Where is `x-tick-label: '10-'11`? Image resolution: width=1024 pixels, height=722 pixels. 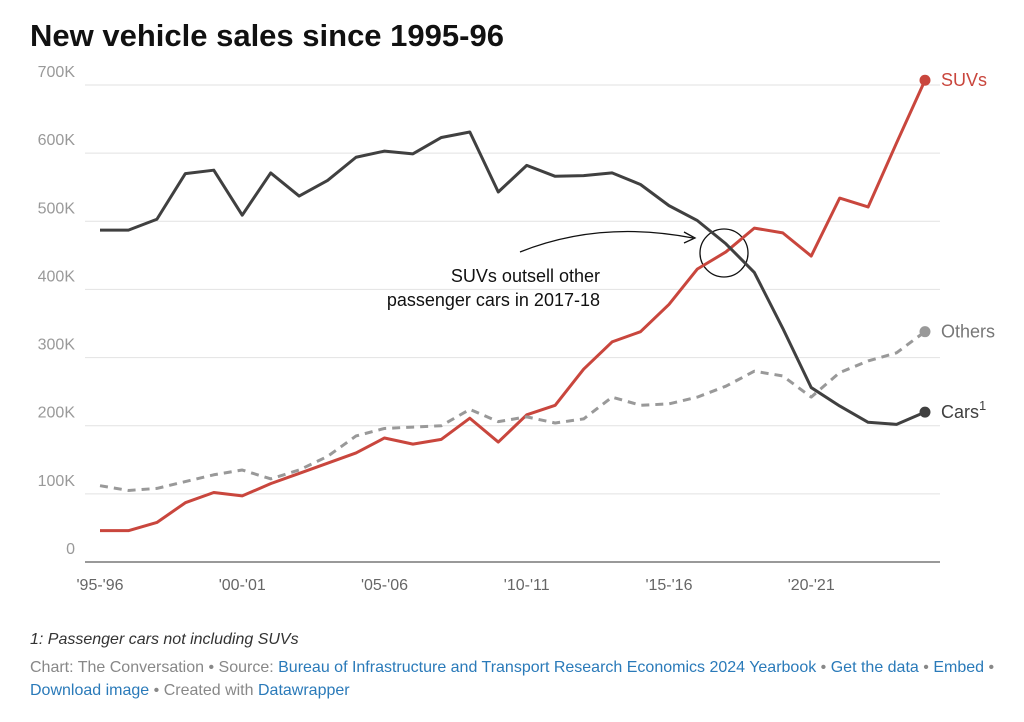
x-tick-label: '10-'11 is located at coordinates (527, 585).